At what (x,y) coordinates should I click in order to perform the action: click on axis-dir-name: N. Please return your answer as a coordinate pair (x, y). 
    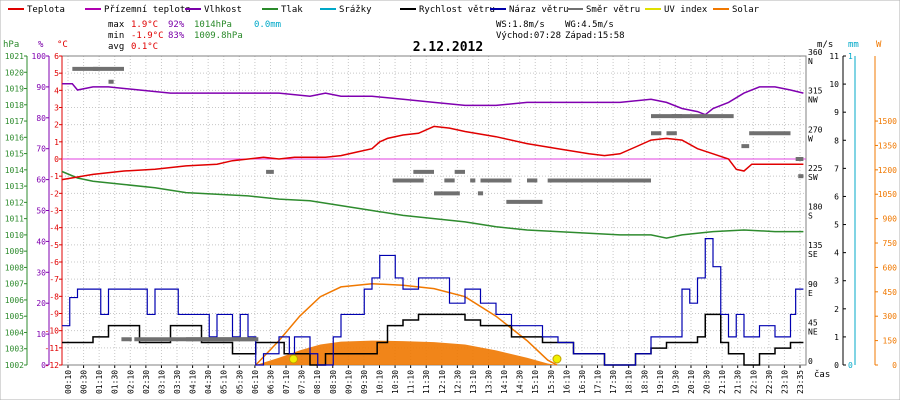
    Looking at the image, I should click on (810, 61).